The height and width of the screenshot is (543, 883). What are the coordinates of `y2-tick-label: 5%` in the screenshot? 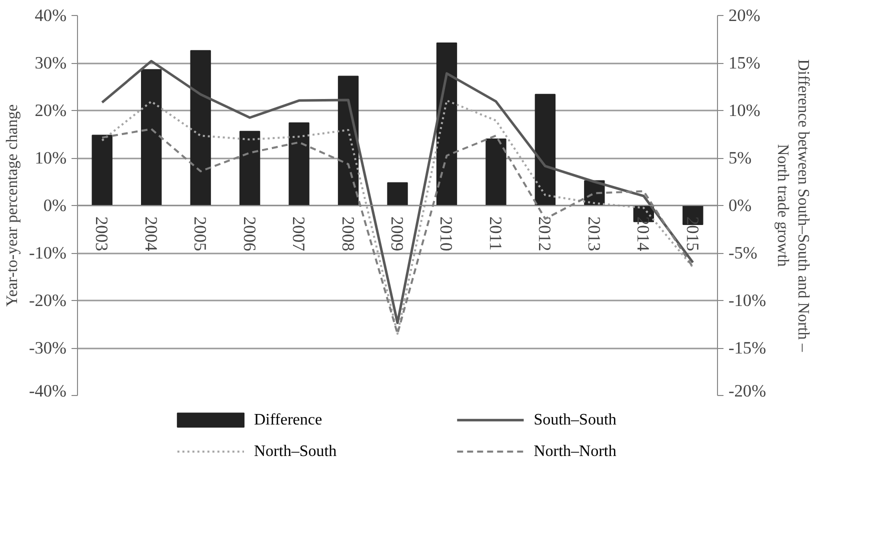 It's located at (740, 158).